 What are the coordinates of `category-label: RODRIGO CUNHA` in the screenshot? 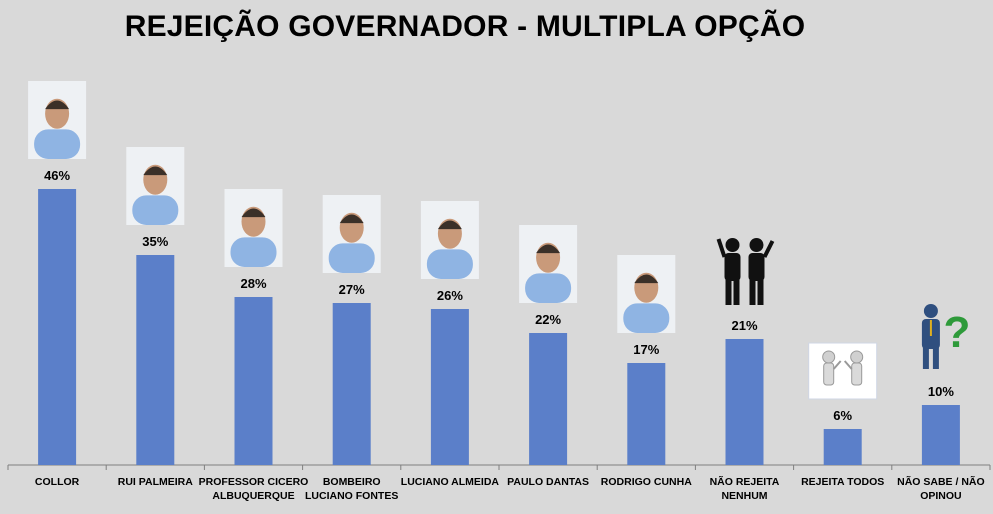 It's located at (646, 482).